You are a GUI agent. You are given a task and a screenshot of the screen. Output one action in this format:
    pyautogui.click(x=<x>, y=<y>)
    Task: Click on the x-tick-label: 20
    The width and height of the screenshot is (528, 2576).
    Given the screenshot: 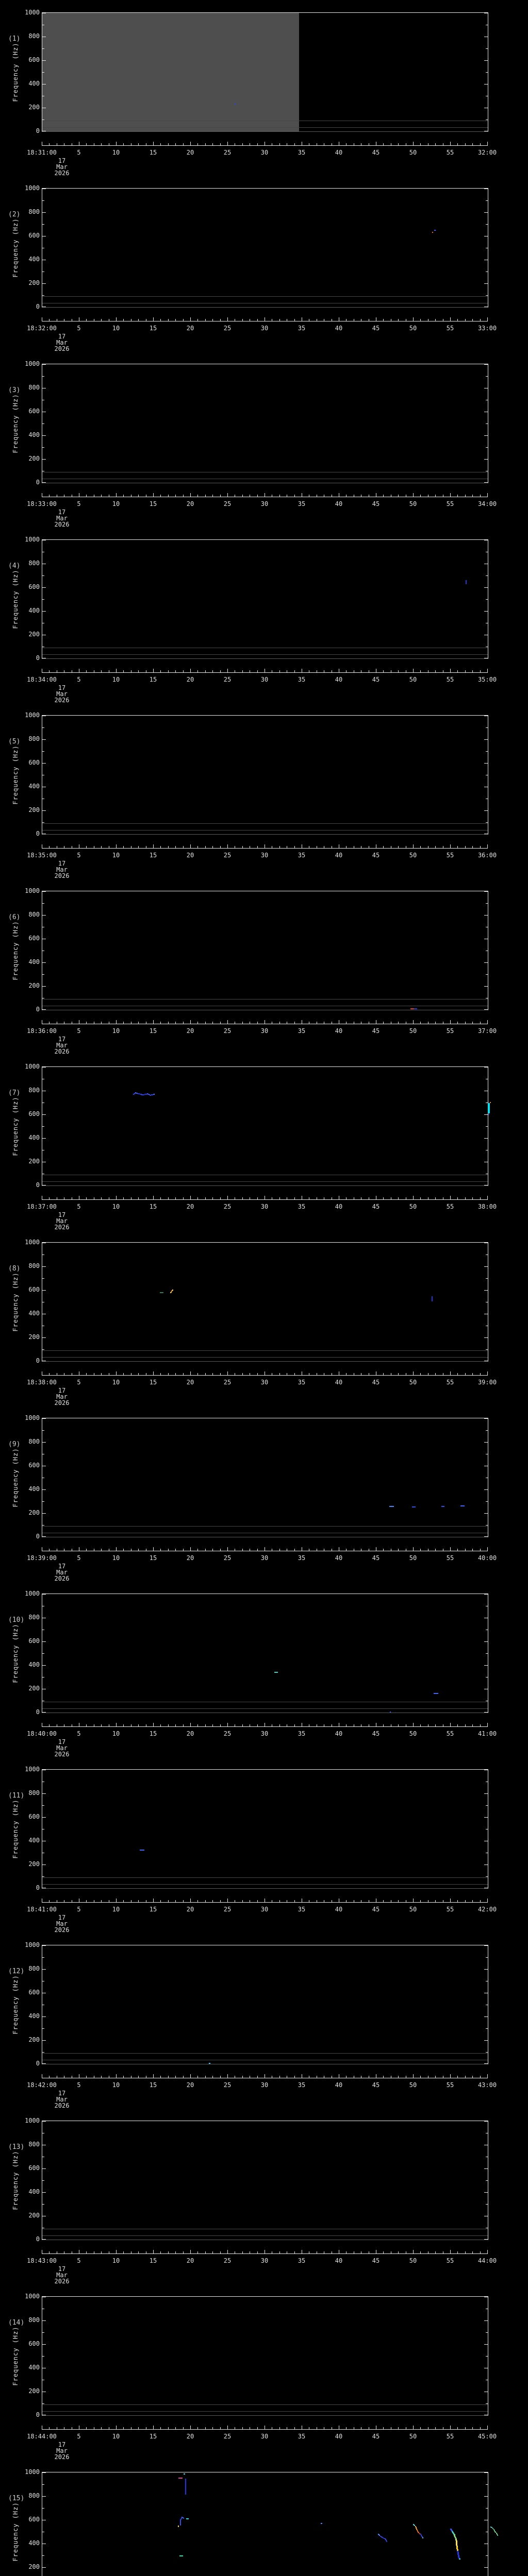 What is the action you would take?
    pyautogui.click(x=190, y=1733)
    